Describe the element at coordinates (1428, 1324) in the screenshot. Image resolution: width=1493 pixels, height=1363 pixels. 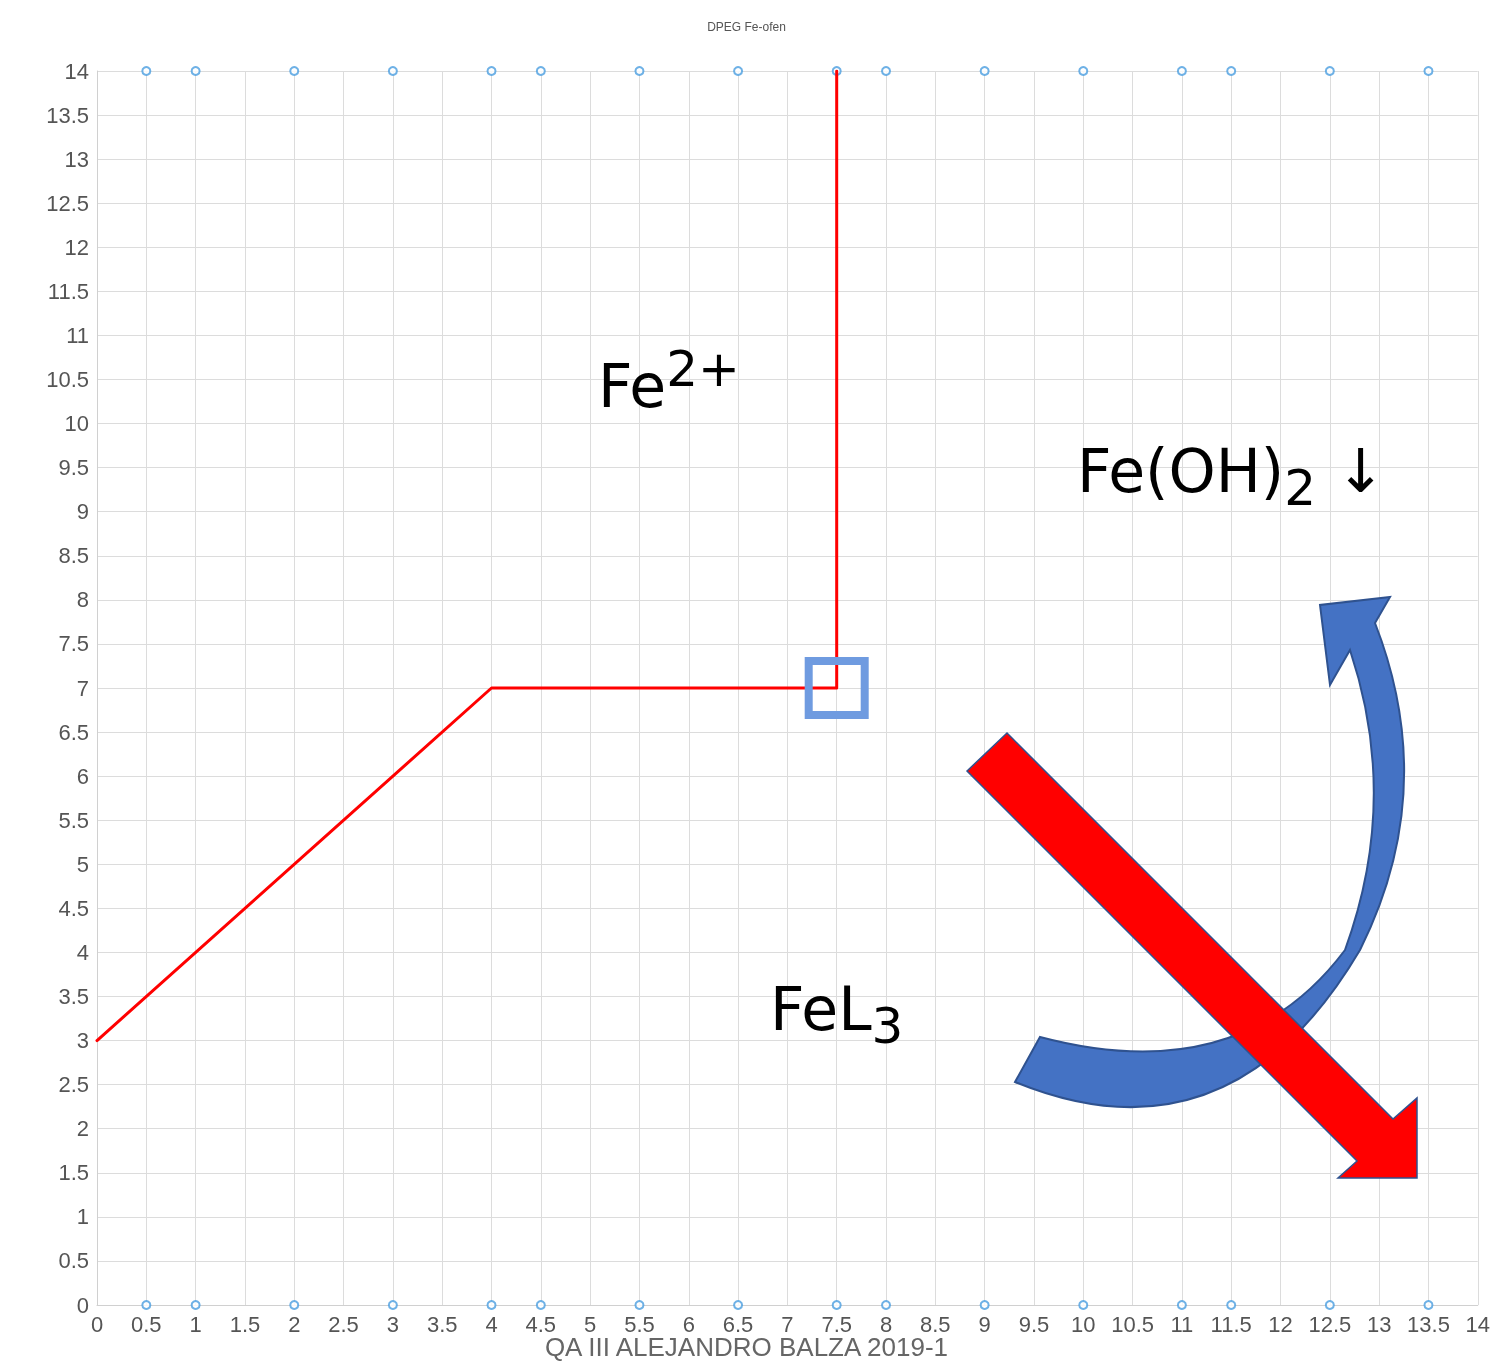
I see `x-tick-label: 13.5` at that location.